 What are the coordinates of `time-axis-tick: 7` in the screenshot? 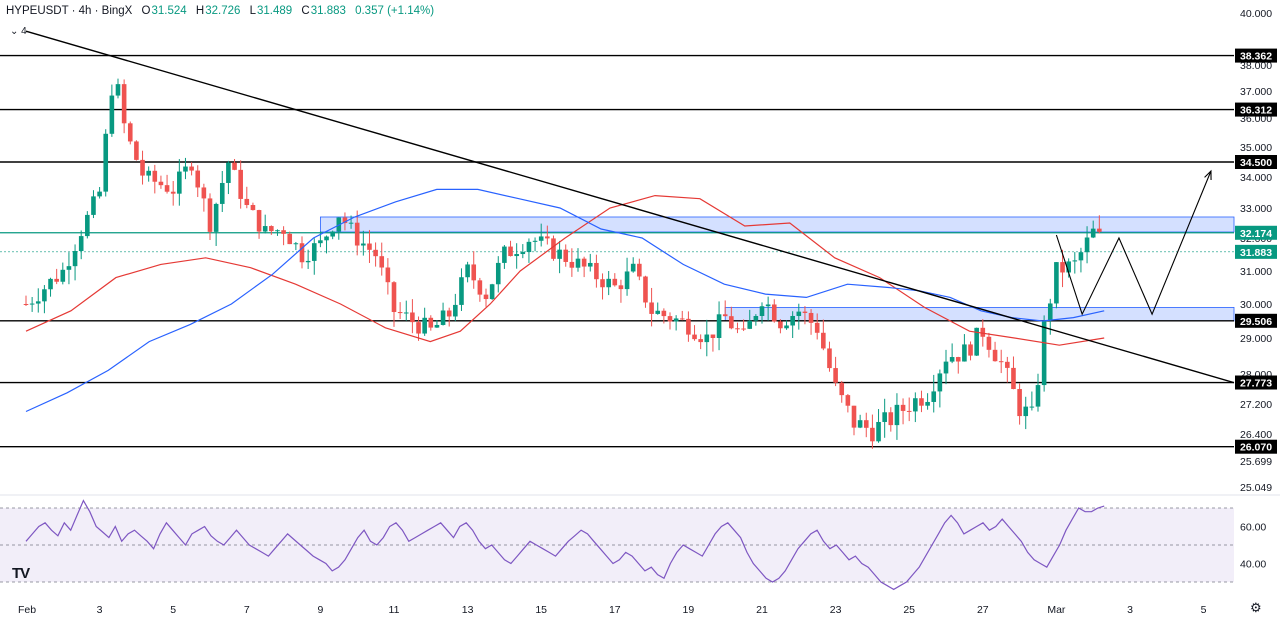 It's located at (247, 610).